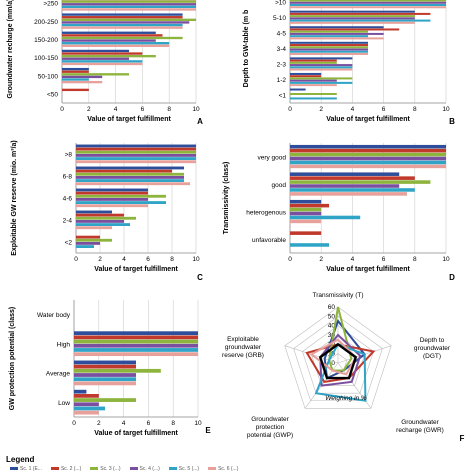 This screenshot has width=474, height=474. I want to click on y-axis-label: Exploitable GW reserve (mio. m³/a), so click(14, 198).